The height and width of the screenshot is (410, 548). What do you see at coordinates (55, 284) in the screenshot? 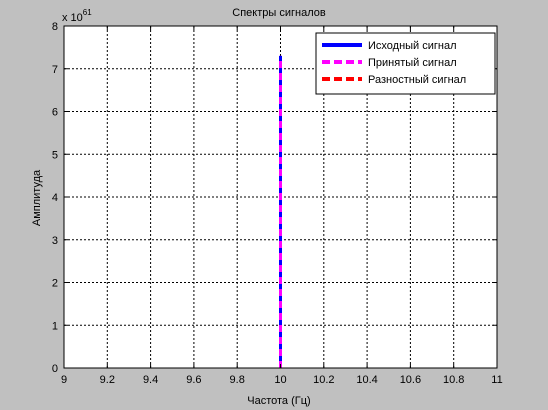
I see `y-tick-label: 2` at bounding box center [55, 284].